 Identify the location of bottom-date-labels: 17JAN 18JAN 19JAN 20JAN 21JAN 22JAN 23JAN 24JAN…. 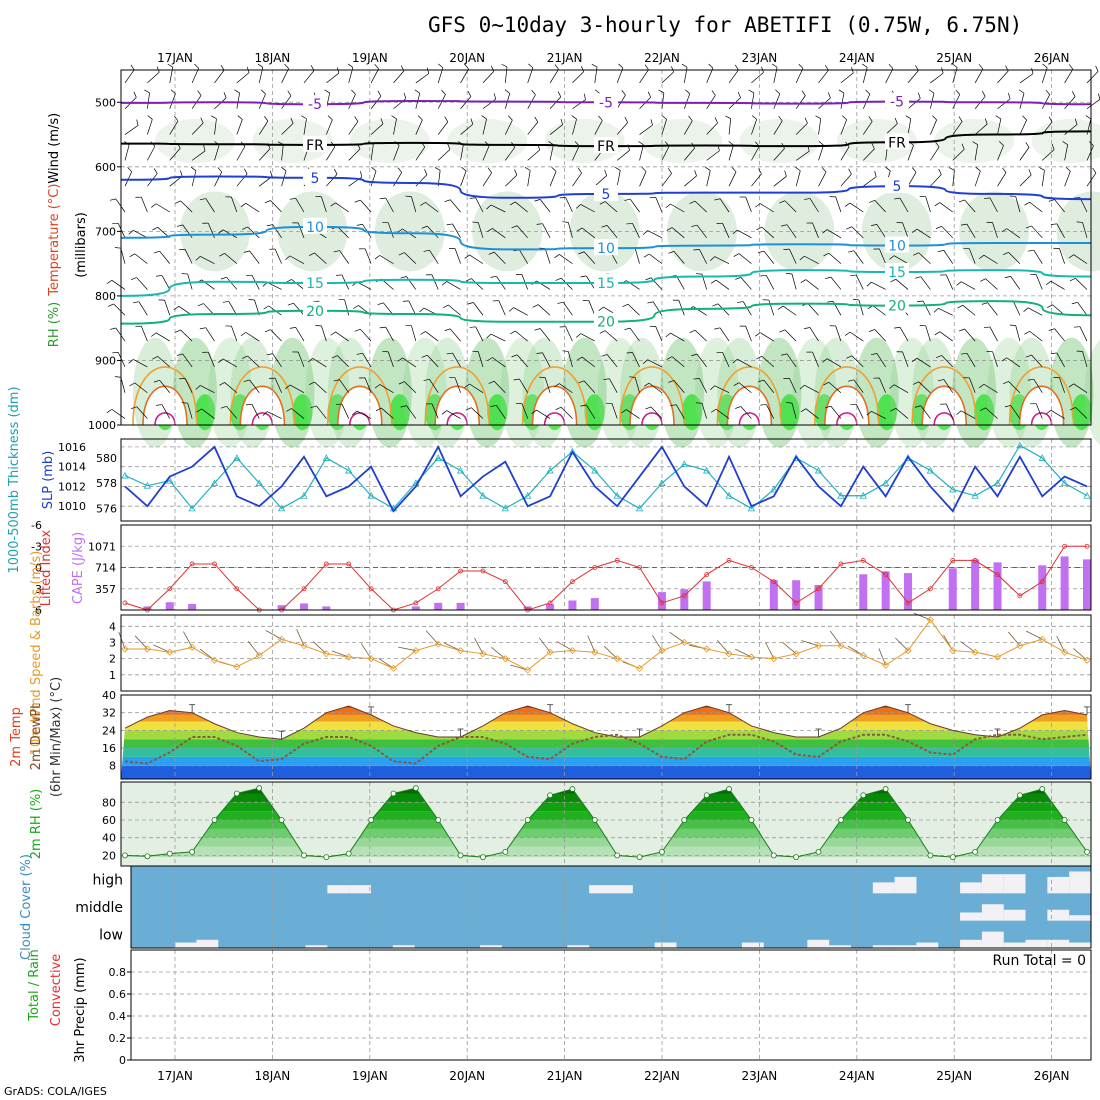
(613, 1076).